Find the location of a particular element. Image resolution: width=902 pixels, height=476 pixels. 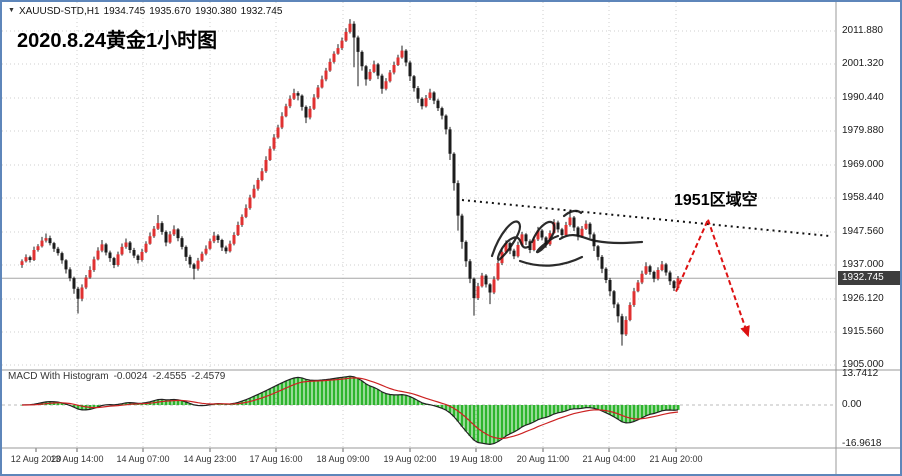

projection-arrow-up is located at coordinates (692, 255).